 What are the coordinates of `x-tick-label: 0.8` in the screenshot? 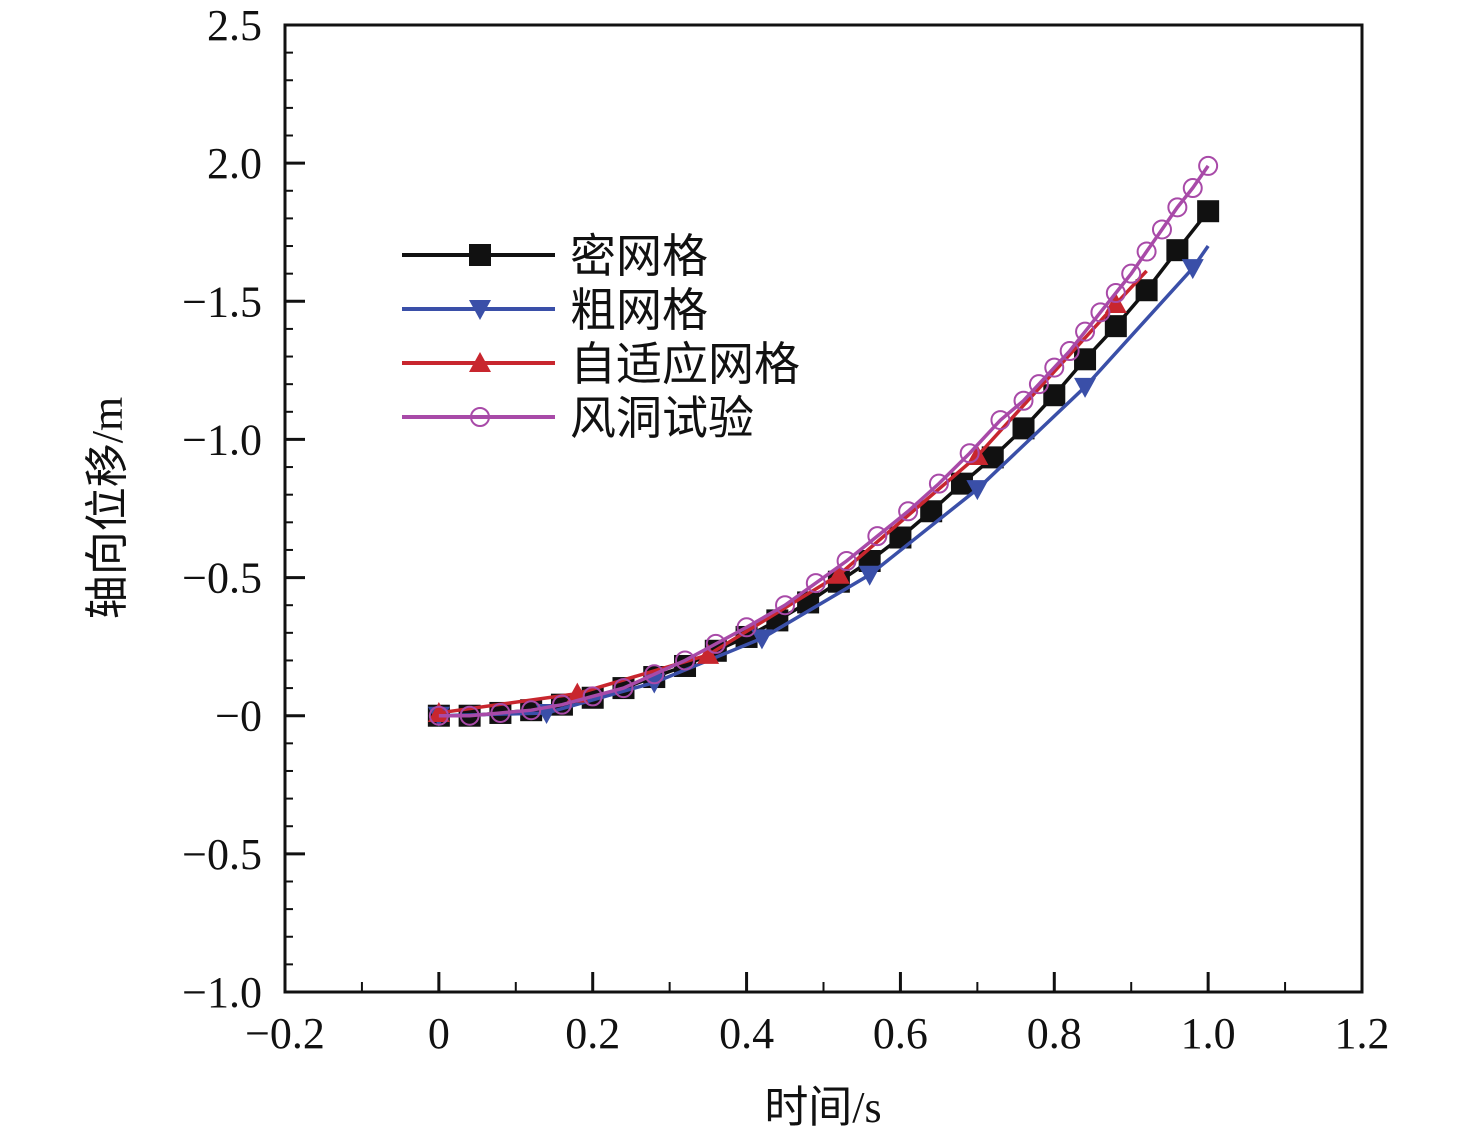 It's located at (1054, 1033).